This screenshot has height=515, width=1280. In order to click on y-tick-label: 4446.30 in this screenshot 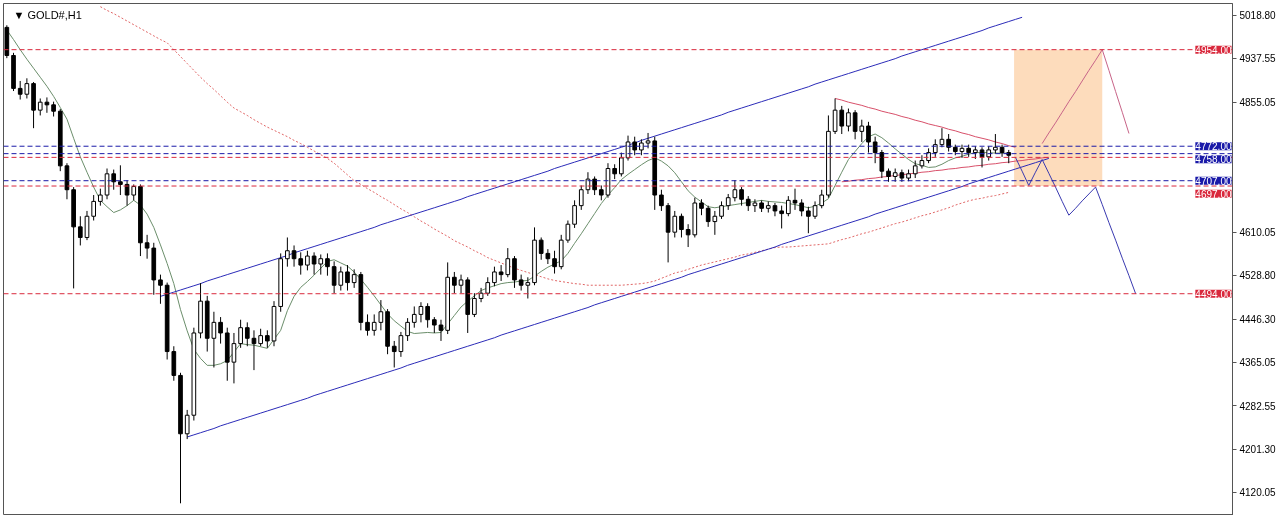, I will do `click(1258, 320)`.